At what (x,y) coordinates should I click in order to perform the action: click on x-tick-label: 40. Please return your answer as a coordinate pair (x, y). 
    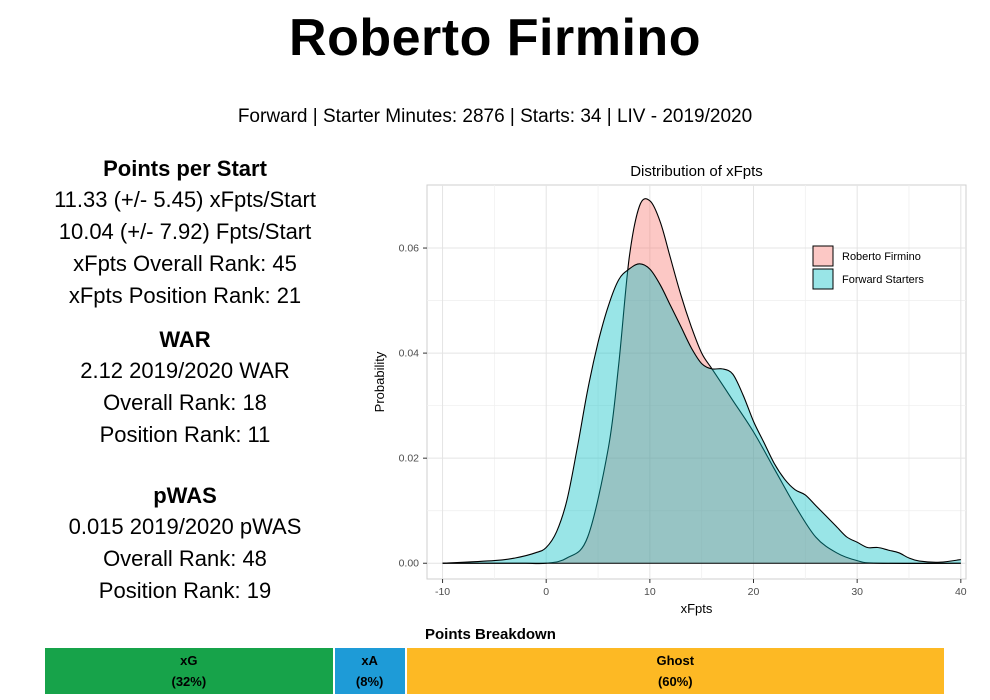
    Looking at the image, I should click on (961, 592).